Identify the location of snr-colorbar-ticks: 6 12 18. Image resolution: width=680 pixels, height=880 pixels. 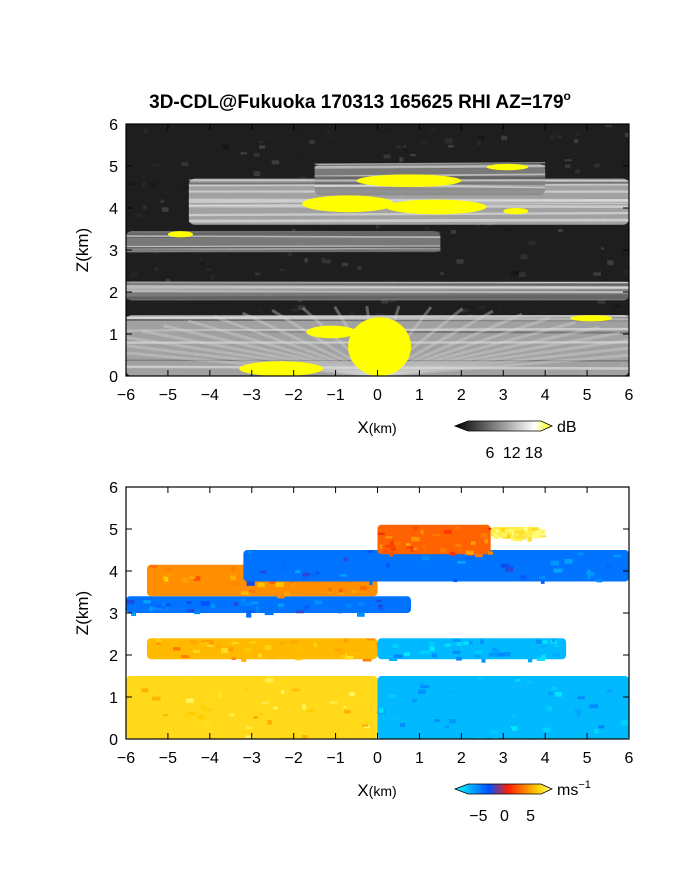
(513, 453).